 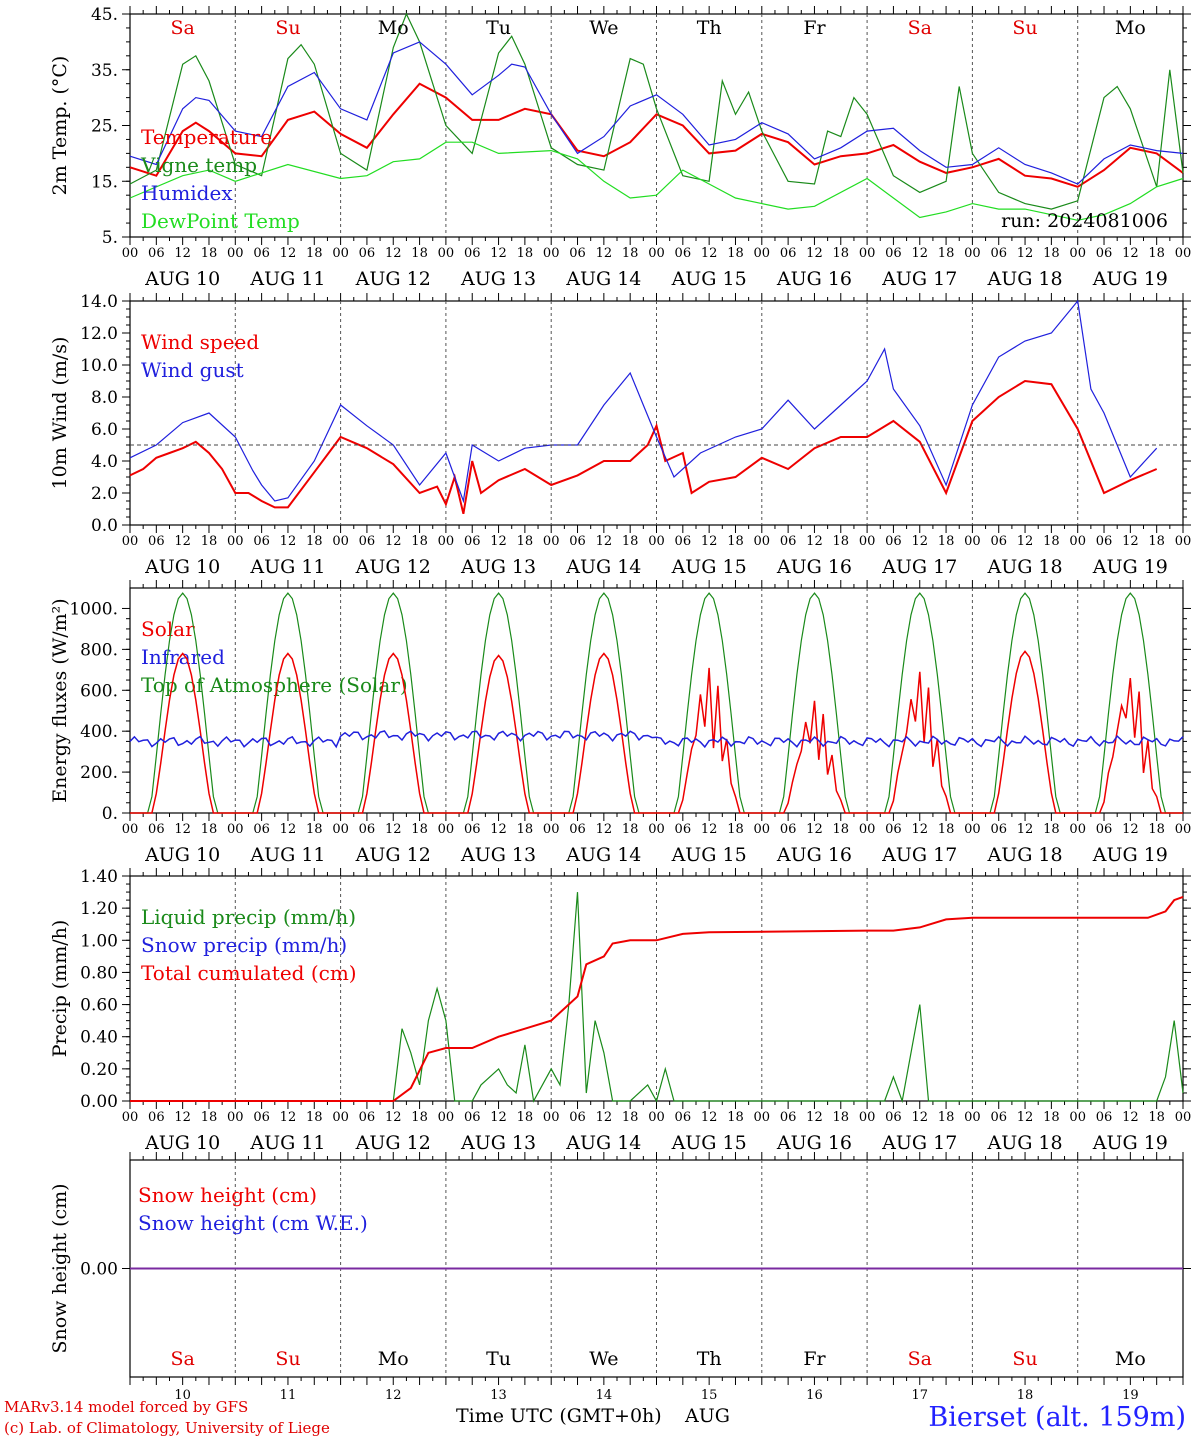 What do you see at coordinates (707, 1416) in the screenshot?
I see `month-label: AUG` at bounding box center [707, 1416].